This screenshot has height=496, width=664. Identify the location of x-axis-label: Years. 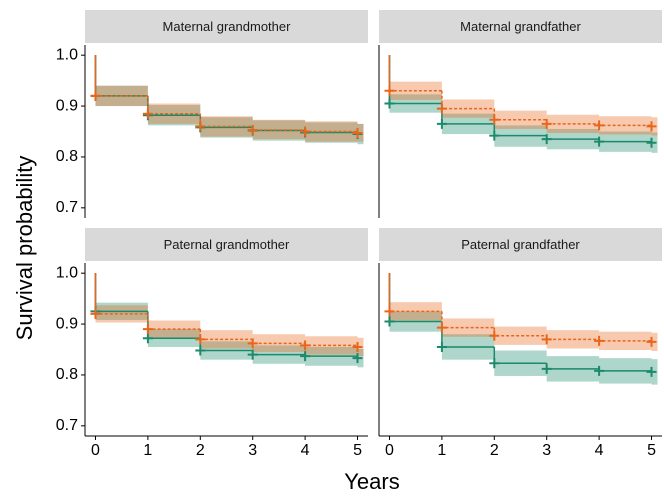
(371, 481).